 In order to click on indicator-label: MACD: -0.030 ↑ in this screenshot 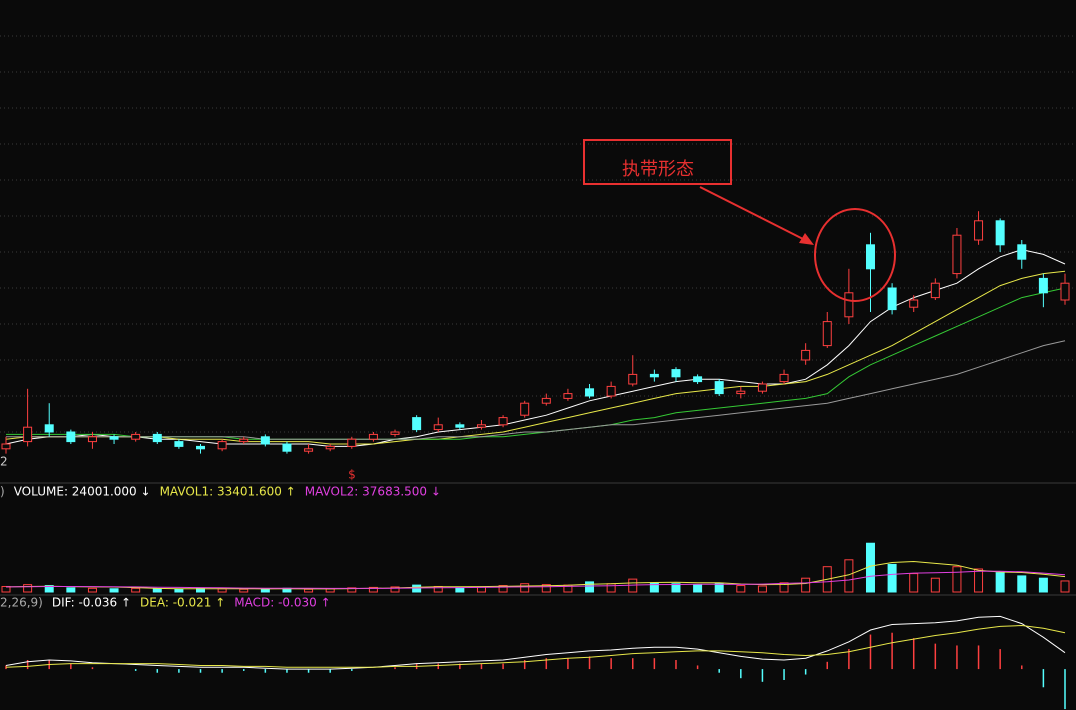, I will do `click(282, 603)`.